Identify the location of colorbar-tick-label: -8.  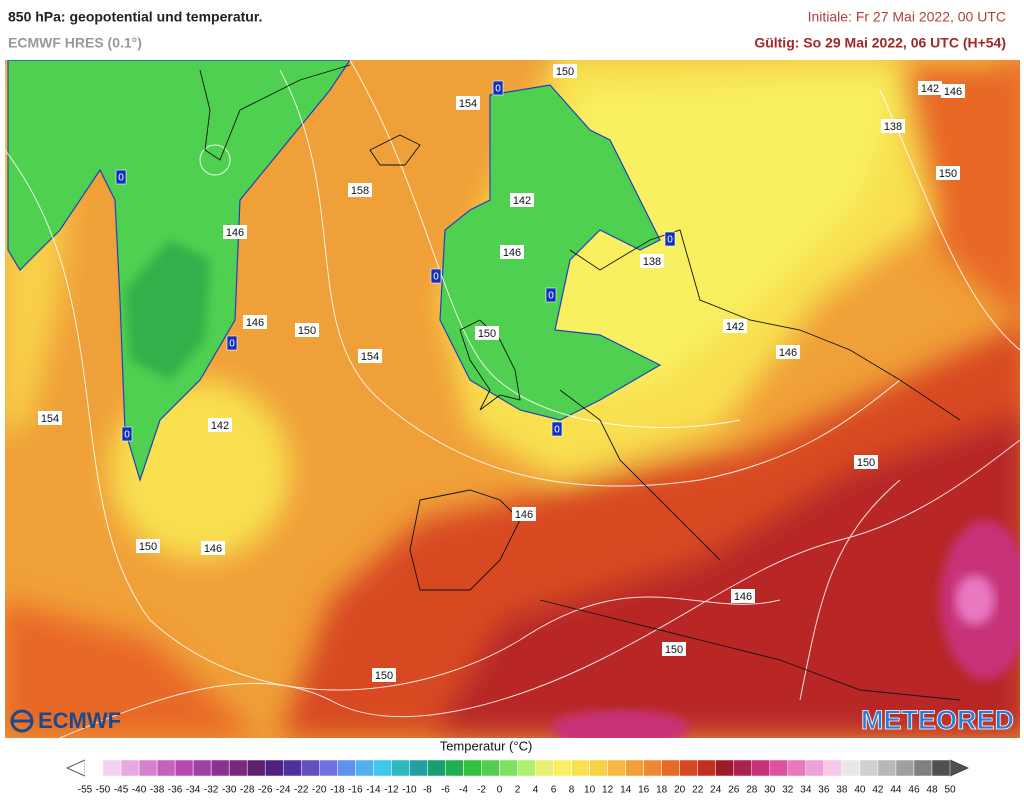
(427, 790).